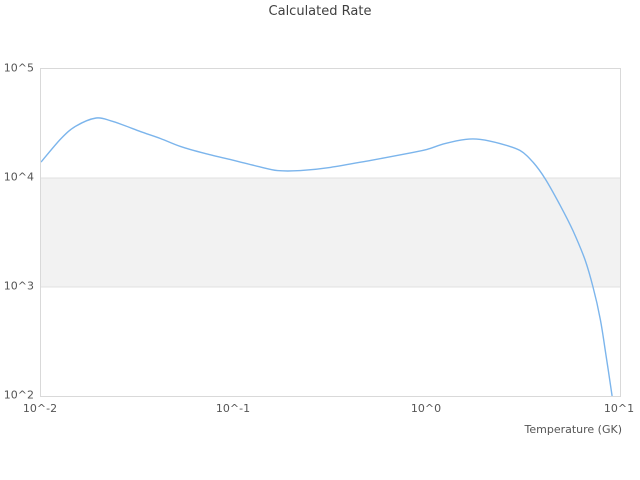 The image size is (640, 480). Describe the element at coordinates (233, 408) in the screenshot. I see `x-tick-label: 10^-1` at that location.